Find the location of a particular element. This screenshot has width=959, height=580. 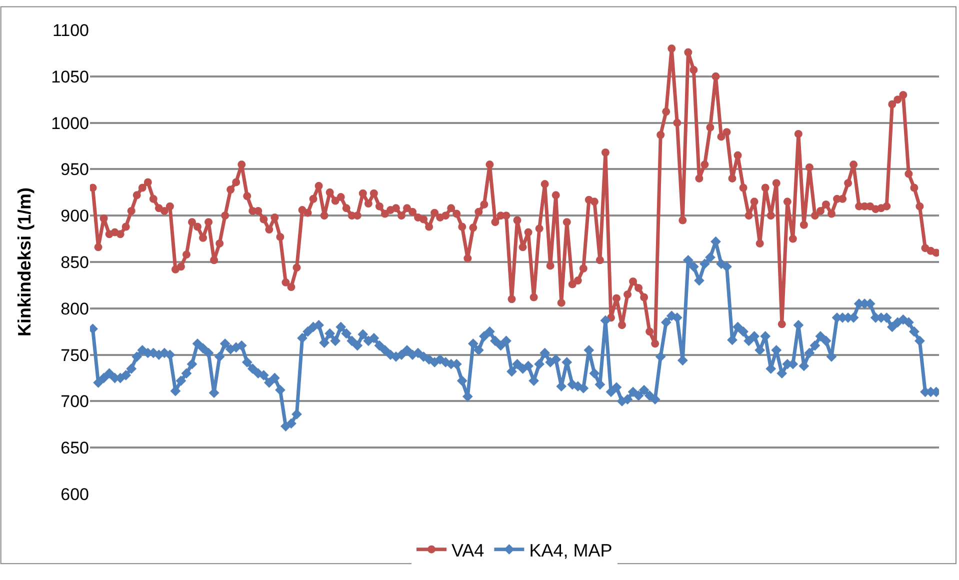

y-tick-label: 1000 is located at coordinates (70, 123).